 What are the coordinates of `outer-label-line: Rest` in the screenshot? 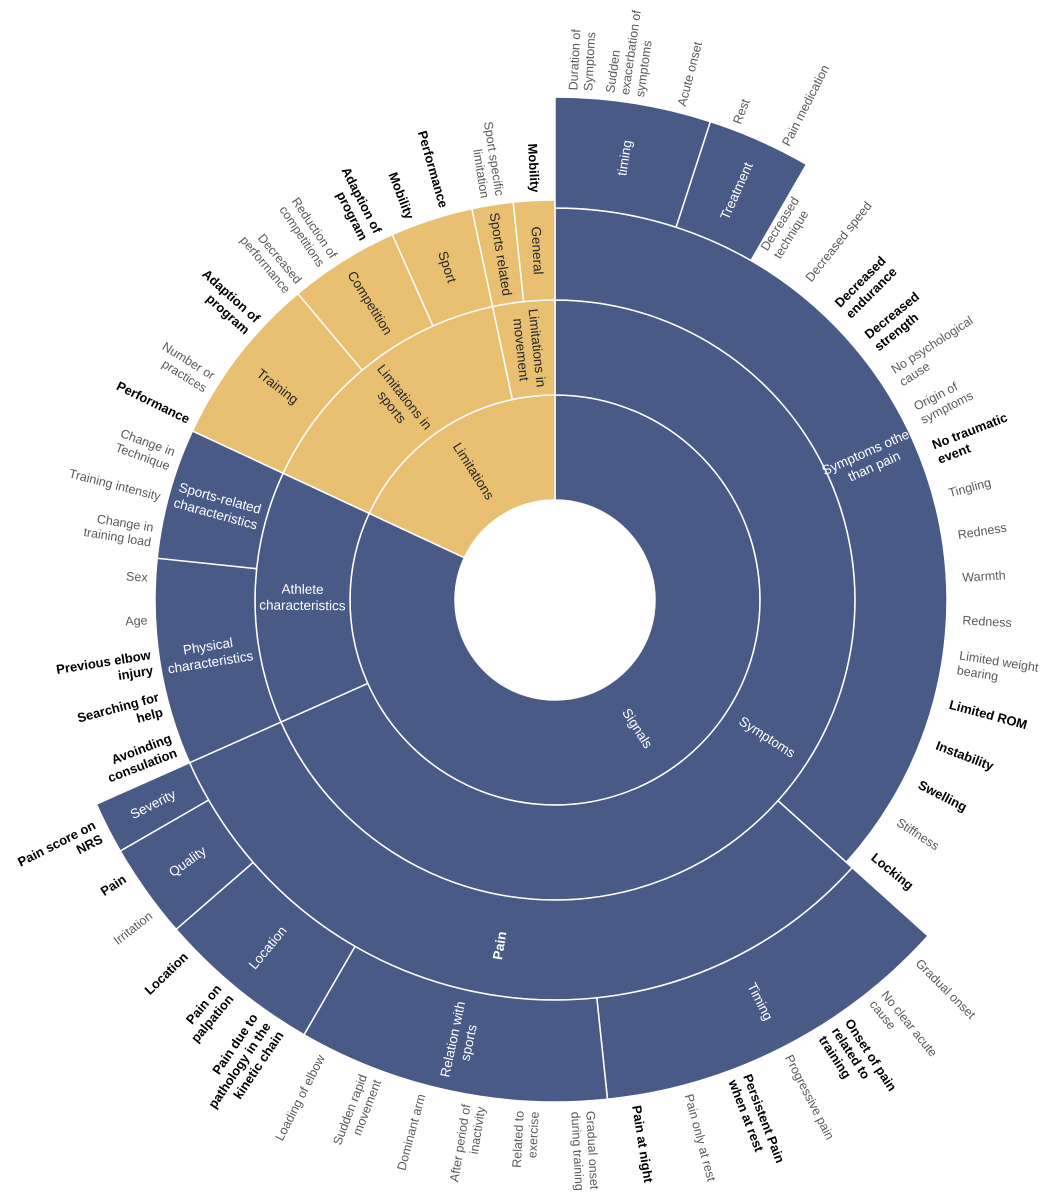 It's located at (742, 112).